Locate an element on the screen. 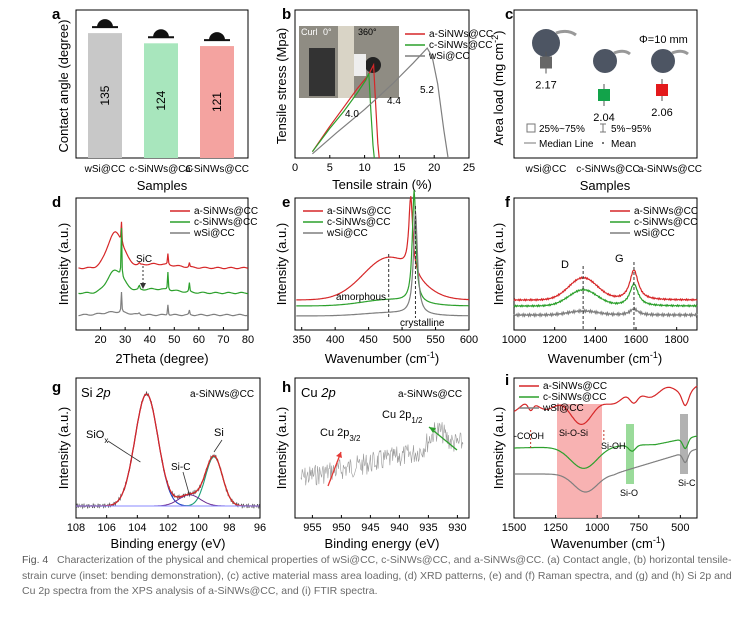 This screenshot has height=624, width=754. e-x-ticklabel-4: 550 is located at coordinates (435, 340).